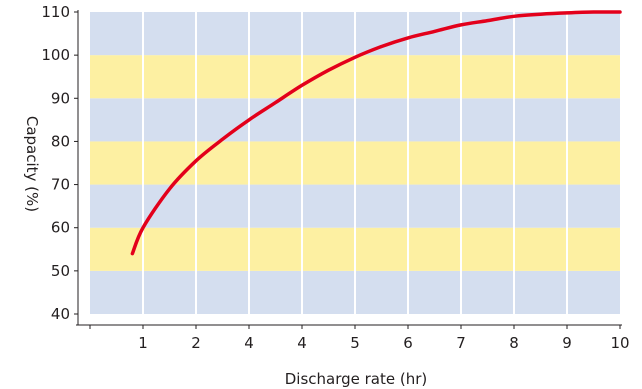 The image size is (642, 389). Describe the element at coordinates (567, 343) in the screenshot. I see `x-tick-label: 9` at that location.